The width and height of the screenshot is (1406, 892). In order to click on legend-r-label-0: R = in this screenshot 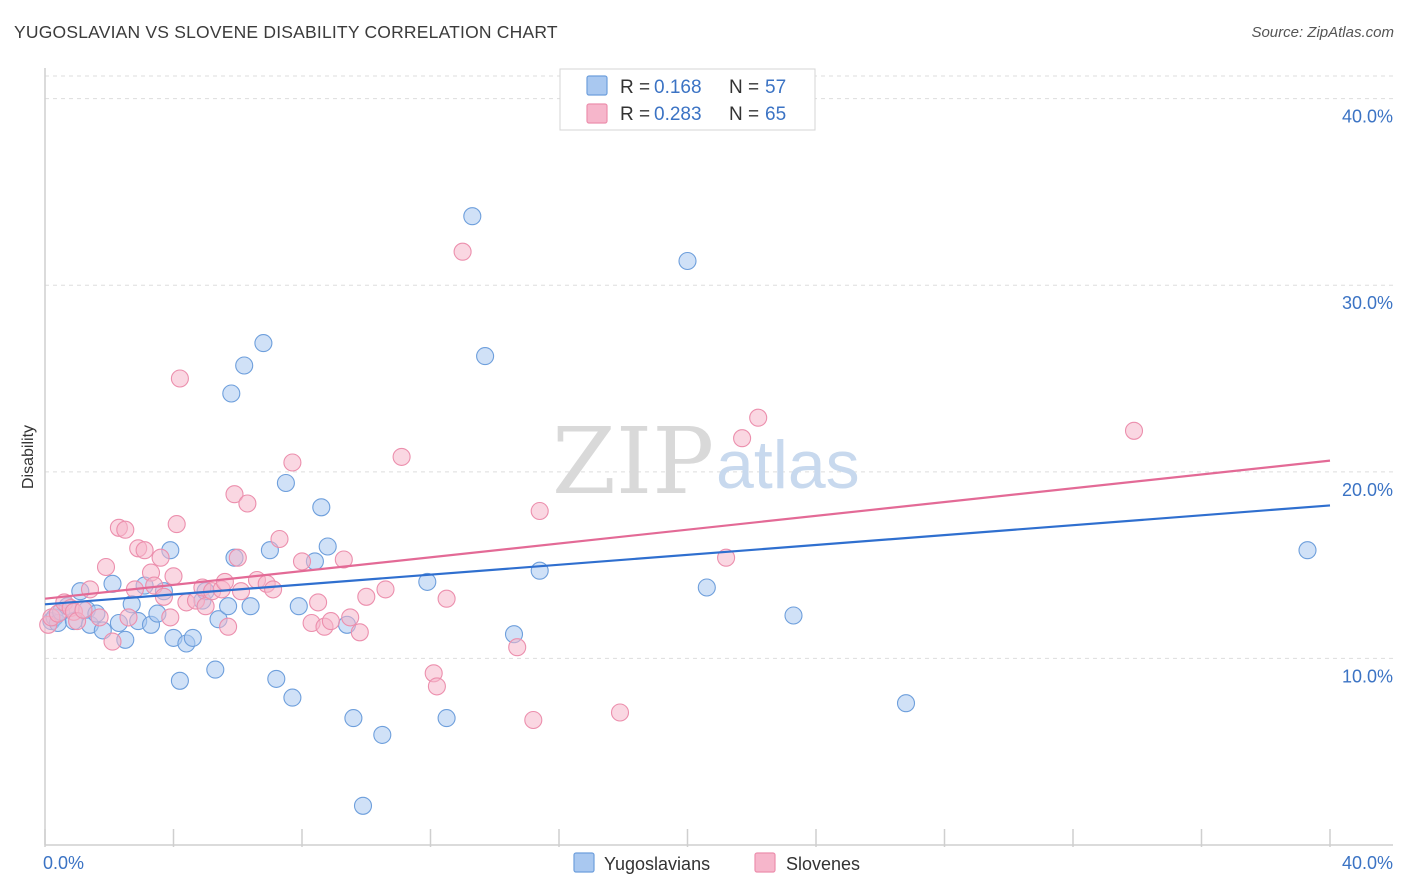, I will do `click(635, 87)`.